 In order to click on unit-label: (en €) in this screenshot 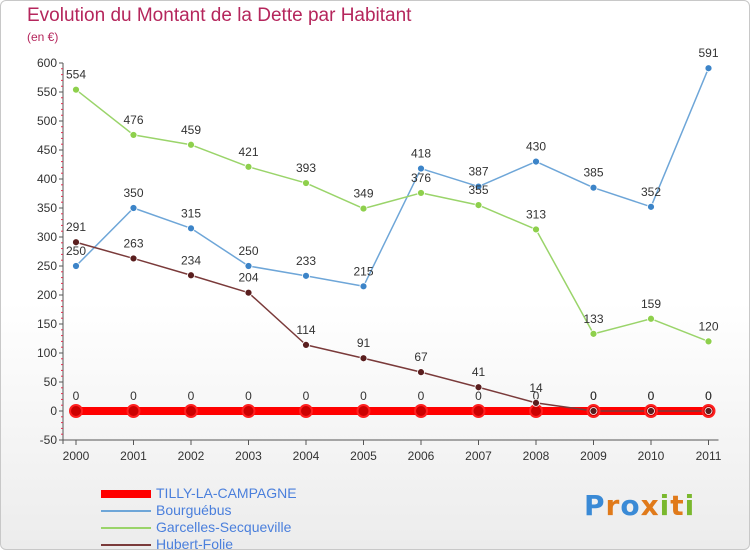, I will do `click(43, 37)`.